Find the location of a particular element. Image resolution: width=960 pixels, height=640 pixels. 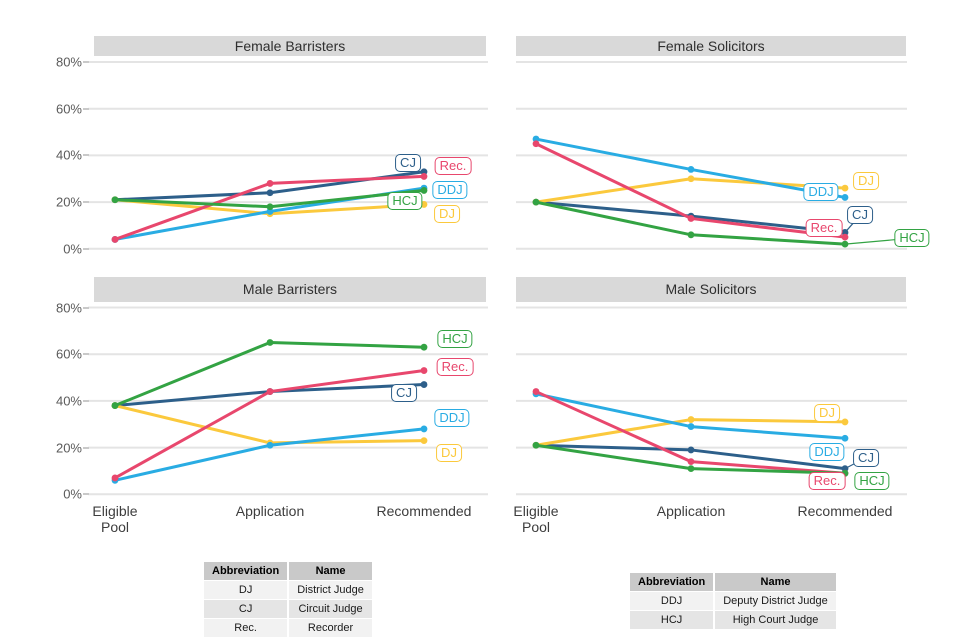

y-axis-tick-label: 80% is located at coordinates (68, 307).